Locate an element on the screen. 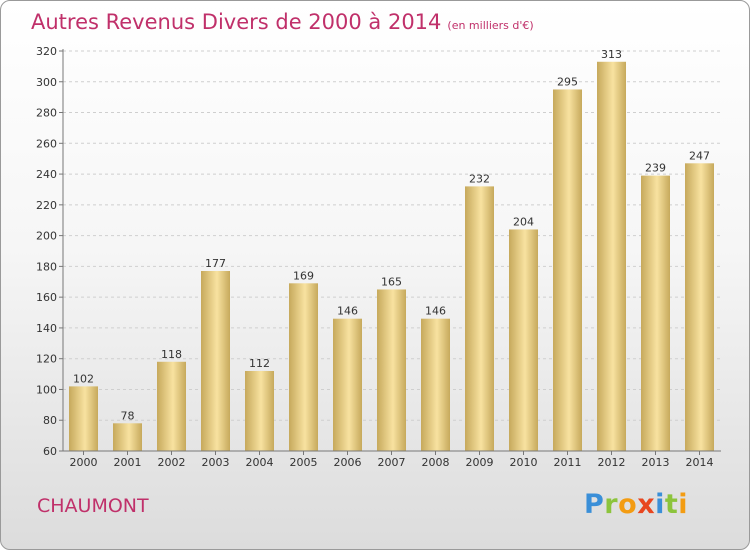 This screenshot has height=550, width=750. y-tick-label: 80 is located at coordinates (50, 420).